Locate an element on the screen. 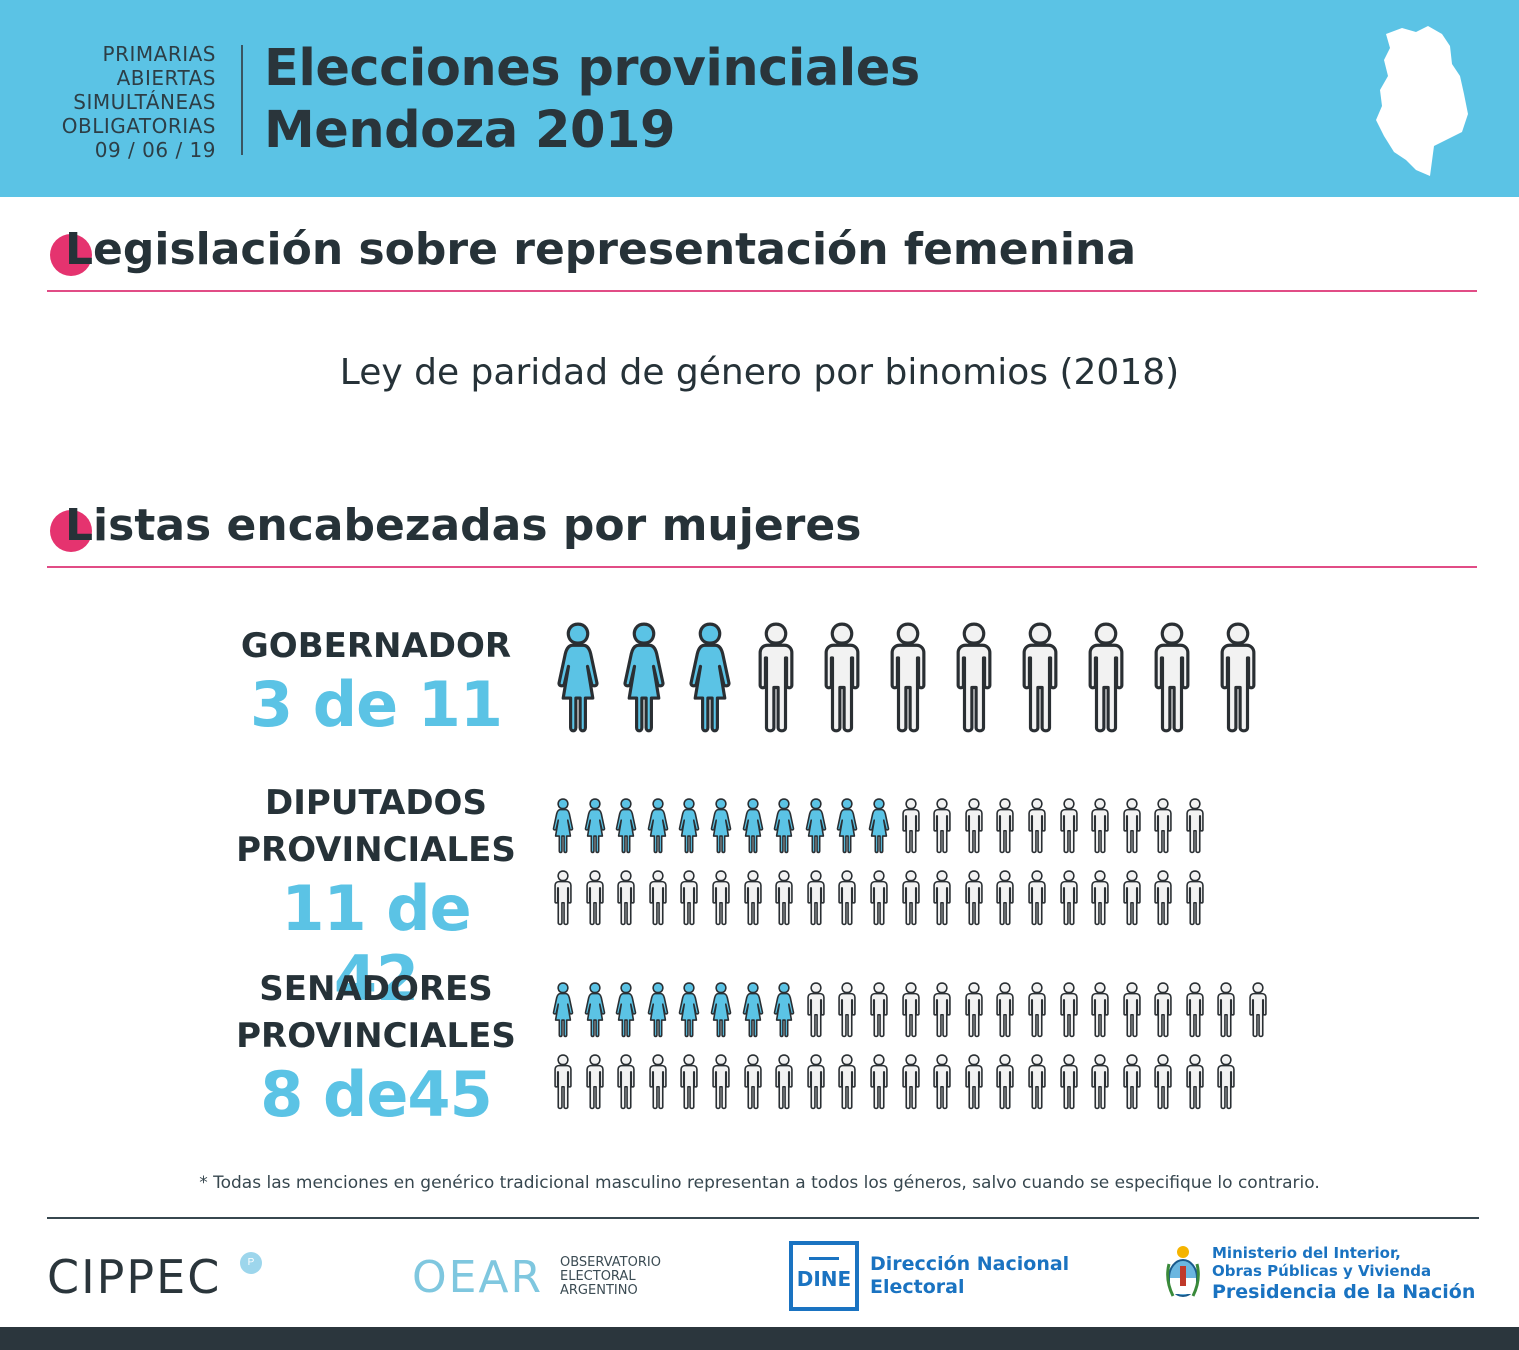 Image resolution: width=1519 pixels, height=1350 pixels. row-label-senadores: SENADORES PROVINCIALES 8 de45 is located at coordinates (376, 1048).